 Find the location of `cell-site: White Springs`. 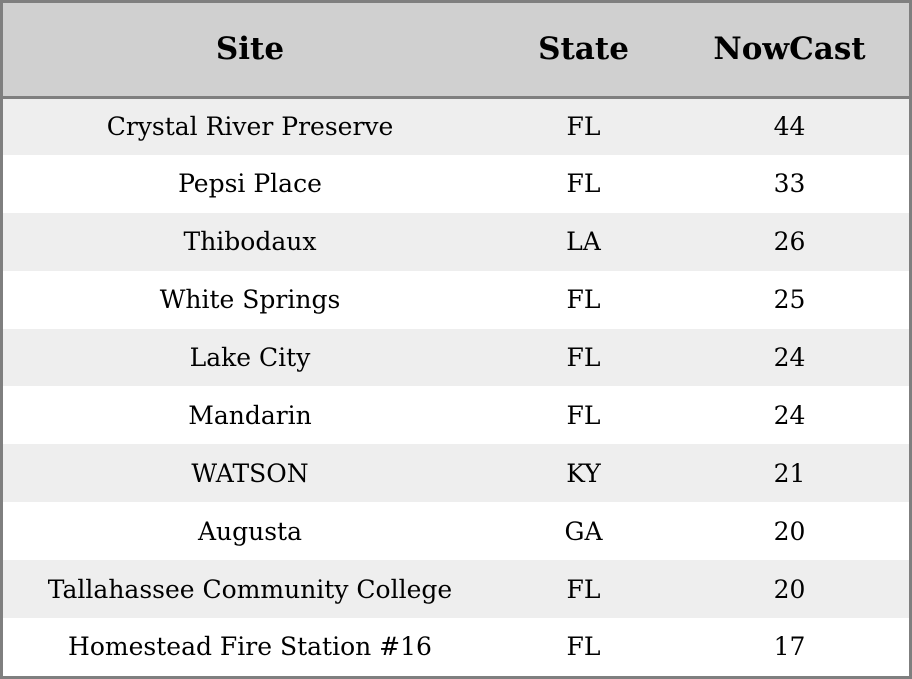

cell-site: White Springs is located at coordinates (250, 300).